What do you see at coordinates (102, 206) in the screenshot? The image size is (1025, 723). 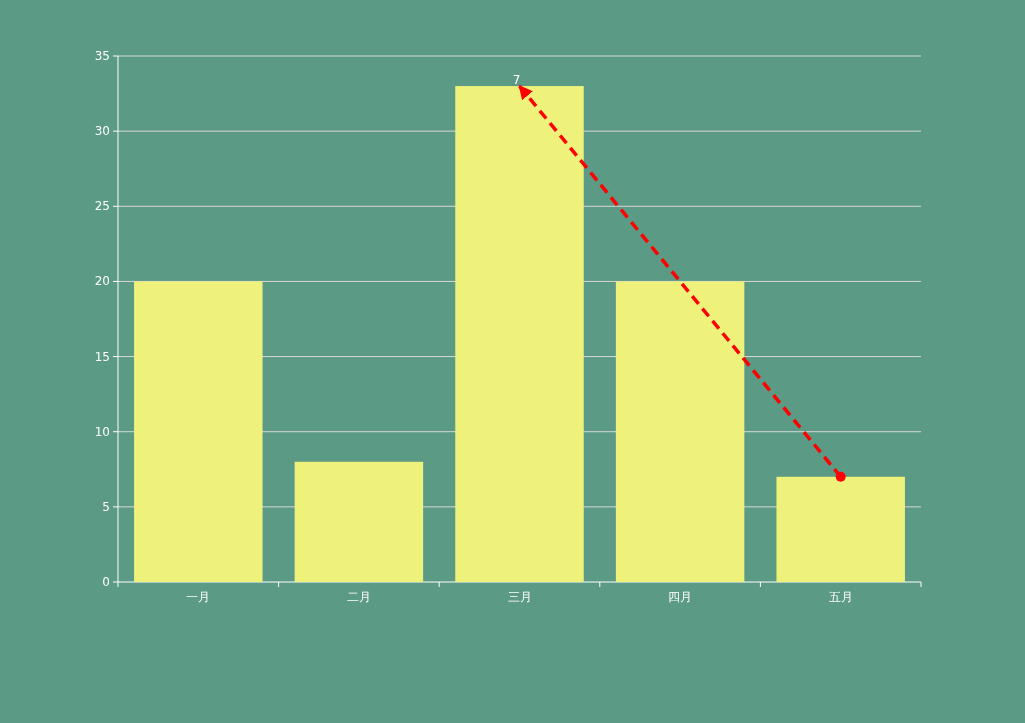 I see `y-tick-label: 25` at bounding box center [102, 206].